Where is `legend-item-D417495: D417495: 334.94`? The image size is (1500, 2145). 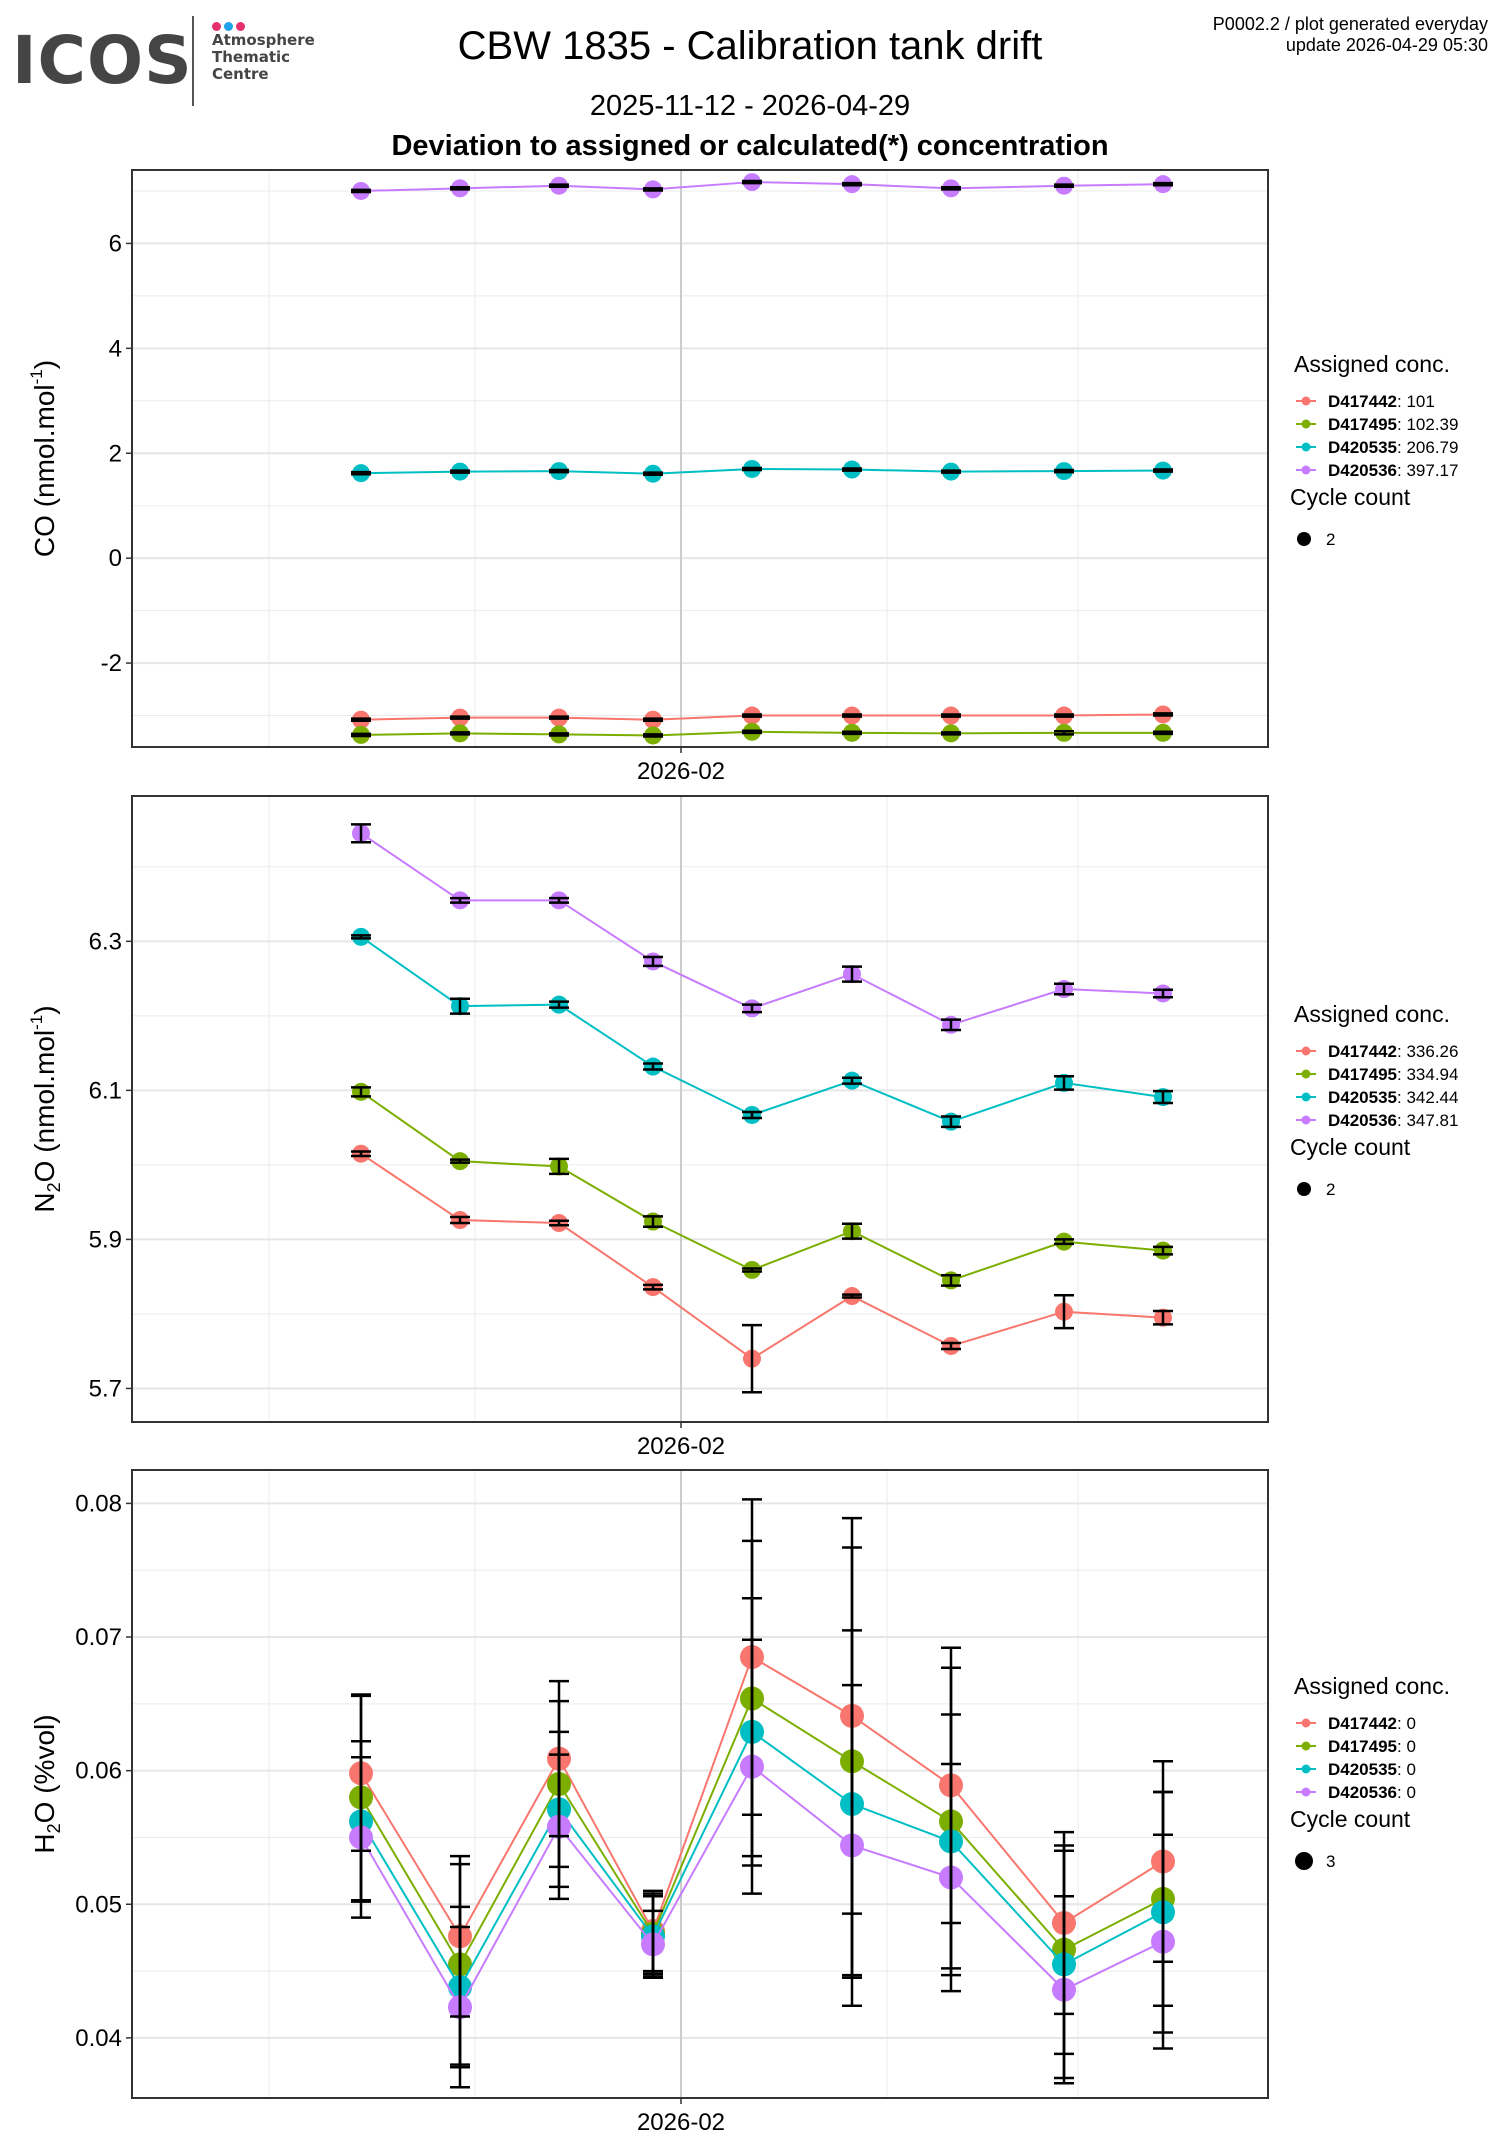 legend-item-D417495: D417495: 334.94 is located at coordinates (1377, 1074).